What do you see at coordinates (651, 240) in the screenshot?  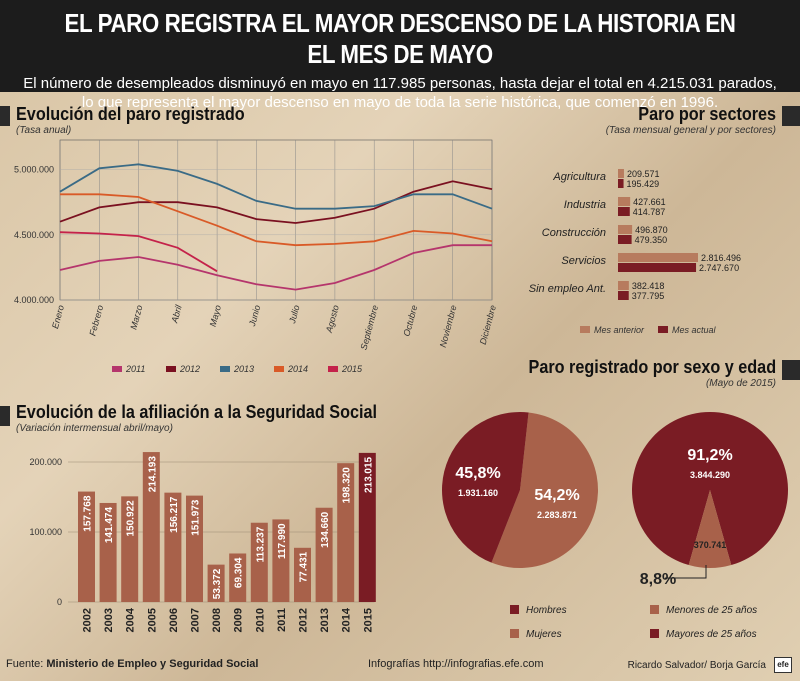 I see `sector-value-label: 479.350` at bounding box center [651, 240].